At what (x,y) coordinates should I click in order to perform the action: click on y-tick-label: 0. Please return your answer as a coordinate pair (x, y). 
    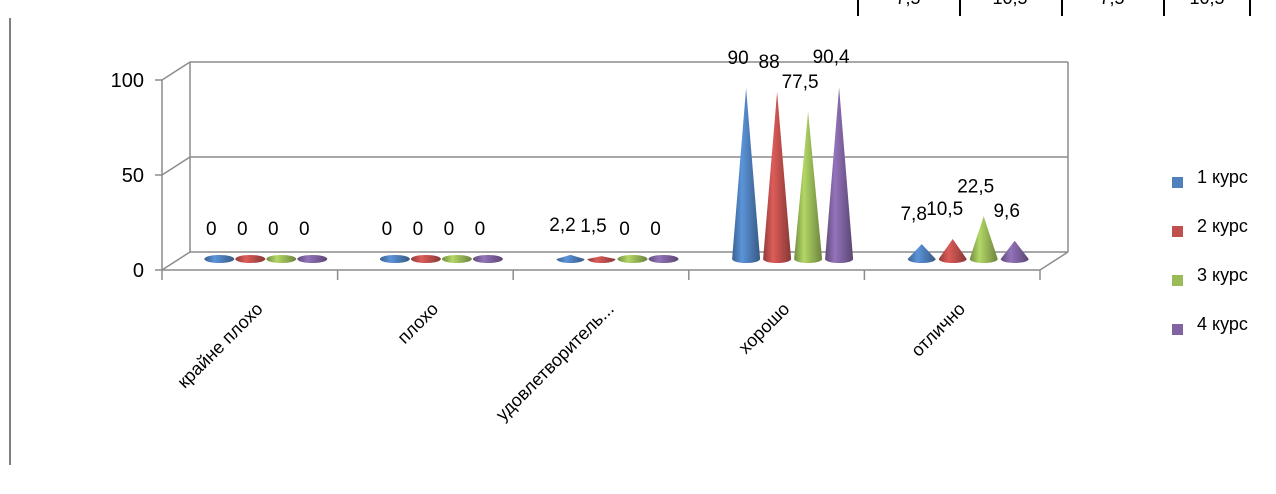
    Looking at the image, I should click on (138, 271).